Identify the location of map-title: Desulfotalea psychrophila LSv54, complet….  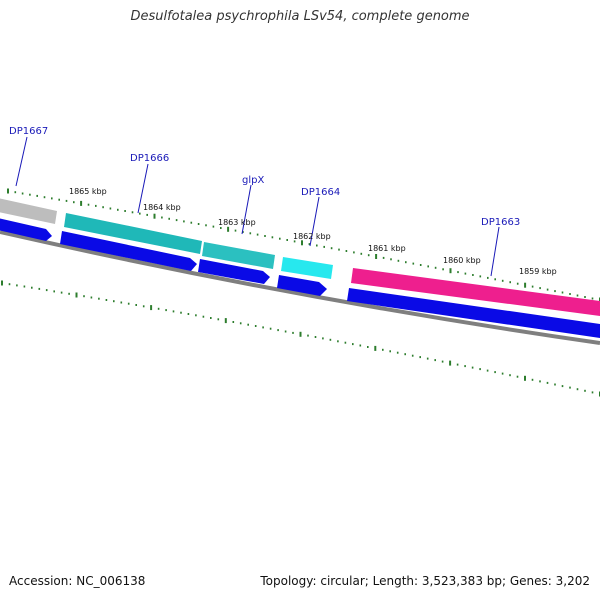
(300, 16).